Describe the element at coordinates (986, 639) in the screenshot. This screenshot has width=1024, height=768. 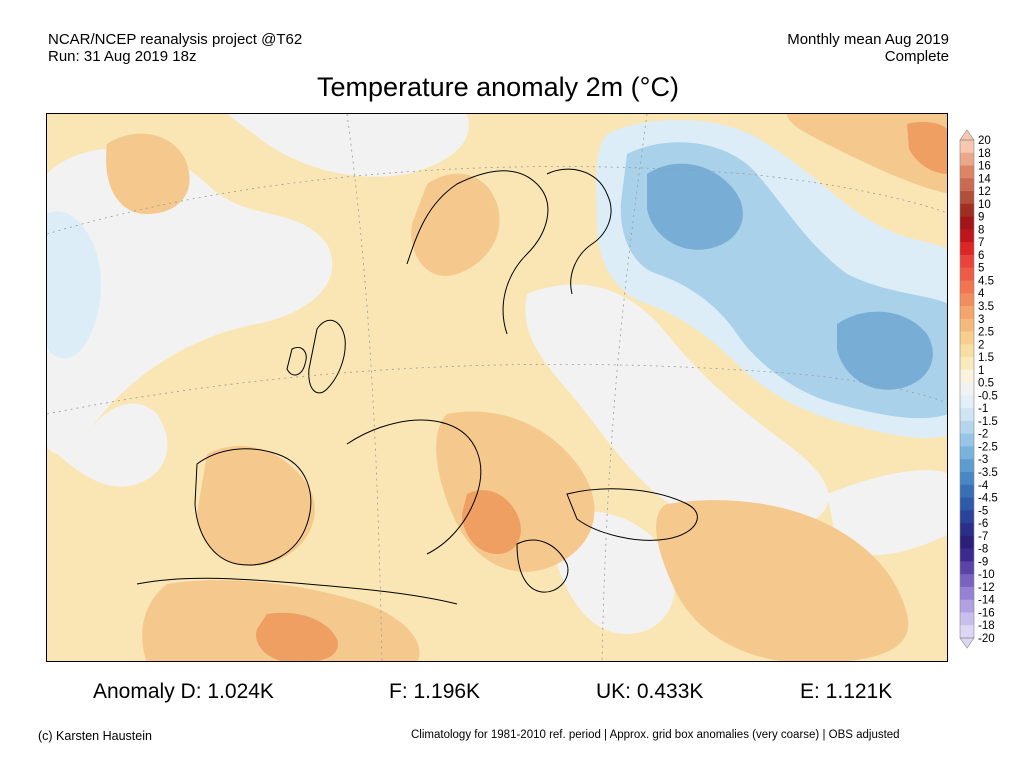
I see `legend-label: -20` at that location.